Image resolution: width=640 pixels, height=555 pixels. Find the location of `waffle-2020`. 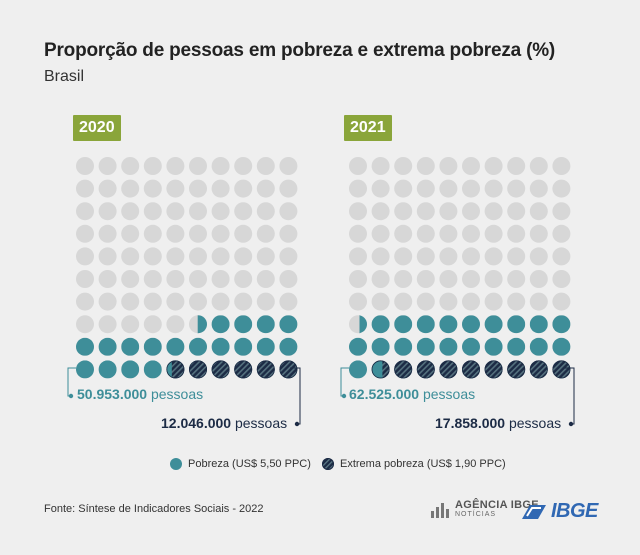

waffle-2020 is located at coordinates (187, 268).